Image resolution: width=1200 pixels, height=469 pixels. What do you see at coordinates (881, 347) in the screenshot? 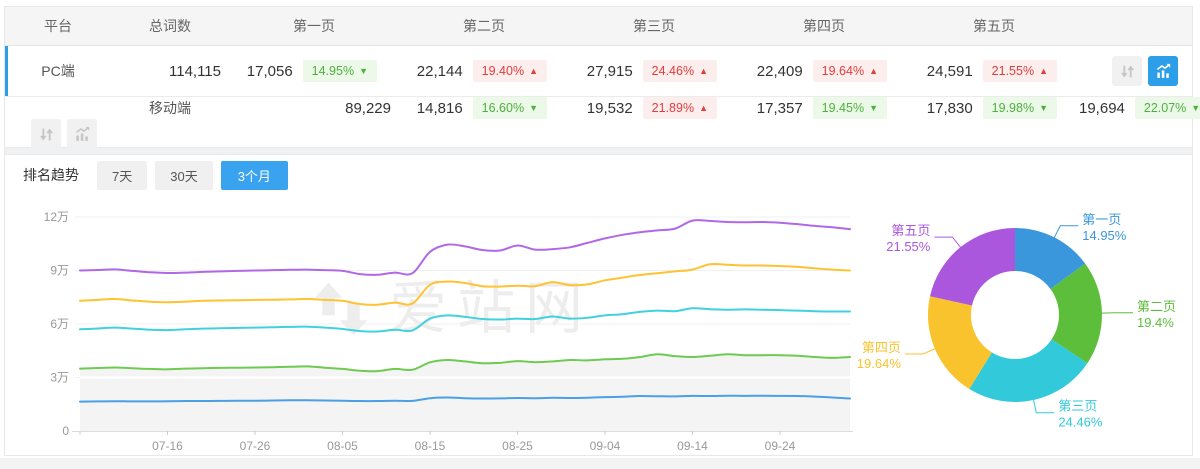
I see `donut-label-name: 第四页` at bounding box center [881, 347].